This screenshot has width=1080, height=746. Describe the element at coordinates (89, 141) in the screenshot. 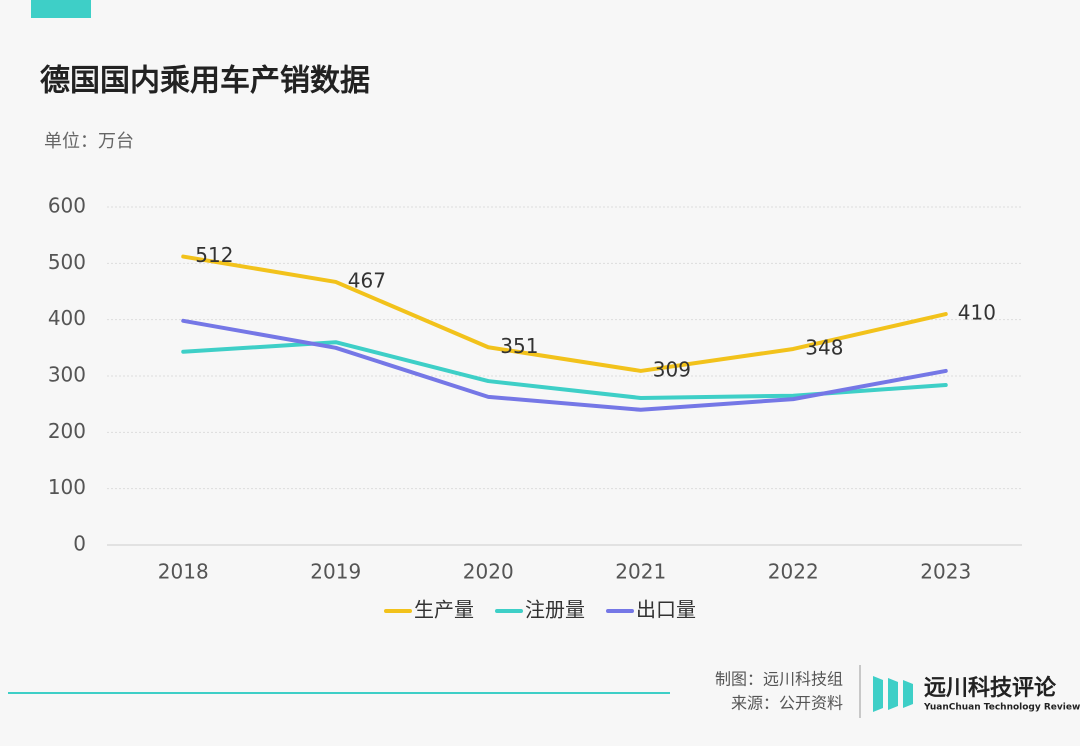

I see `chart-subtitle: 单位：万台` at that location.